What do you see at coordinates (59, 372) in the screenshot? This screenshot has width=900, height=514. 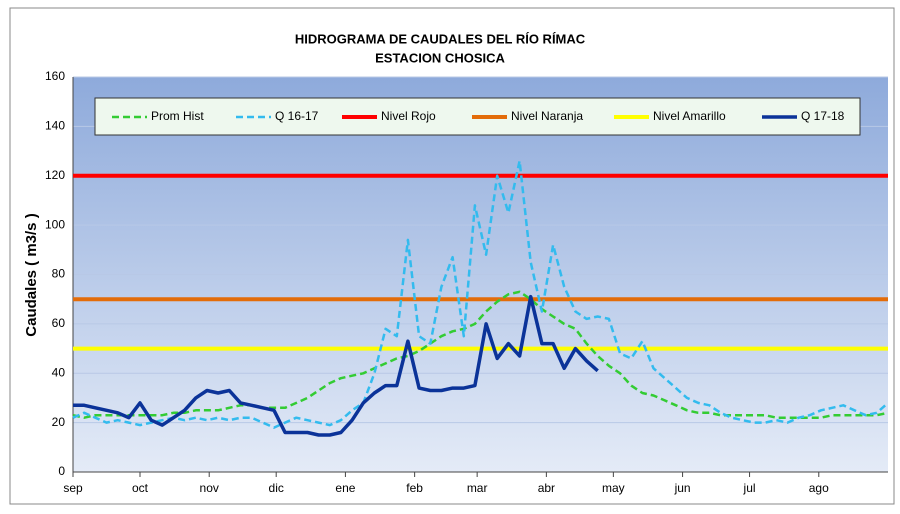 I see `y-tick-label: 40` at bounding box center [59, 372].